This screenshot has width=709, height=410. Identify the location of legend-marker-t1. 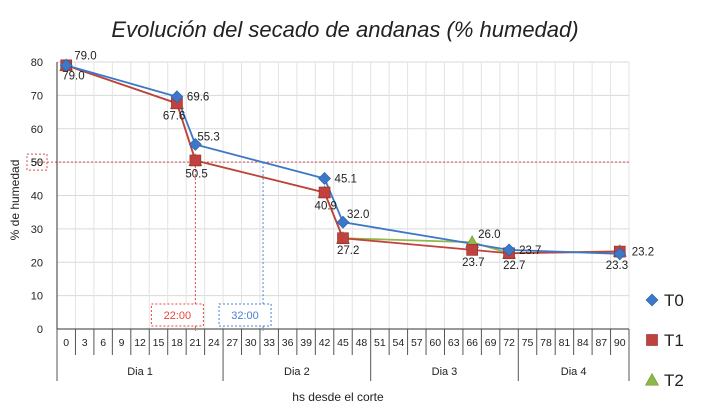
(652, 340).